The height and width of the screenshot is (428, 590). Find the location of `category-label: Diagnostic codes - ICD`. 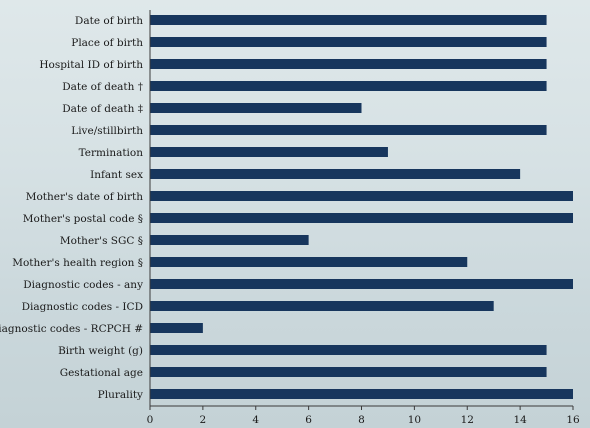

category-label: Diagnostic codes - ICD is located at coordinates (82, 307).